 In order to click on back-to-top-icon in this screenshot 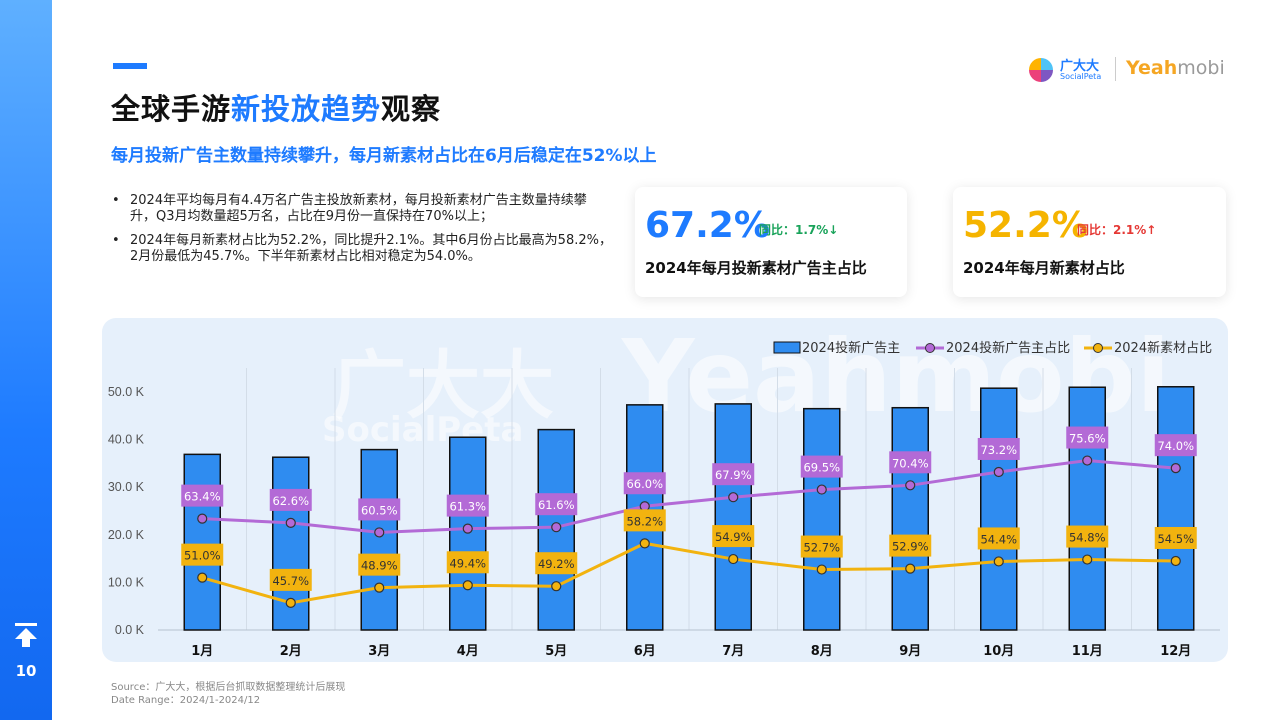, I will do `click(26, 635)`.